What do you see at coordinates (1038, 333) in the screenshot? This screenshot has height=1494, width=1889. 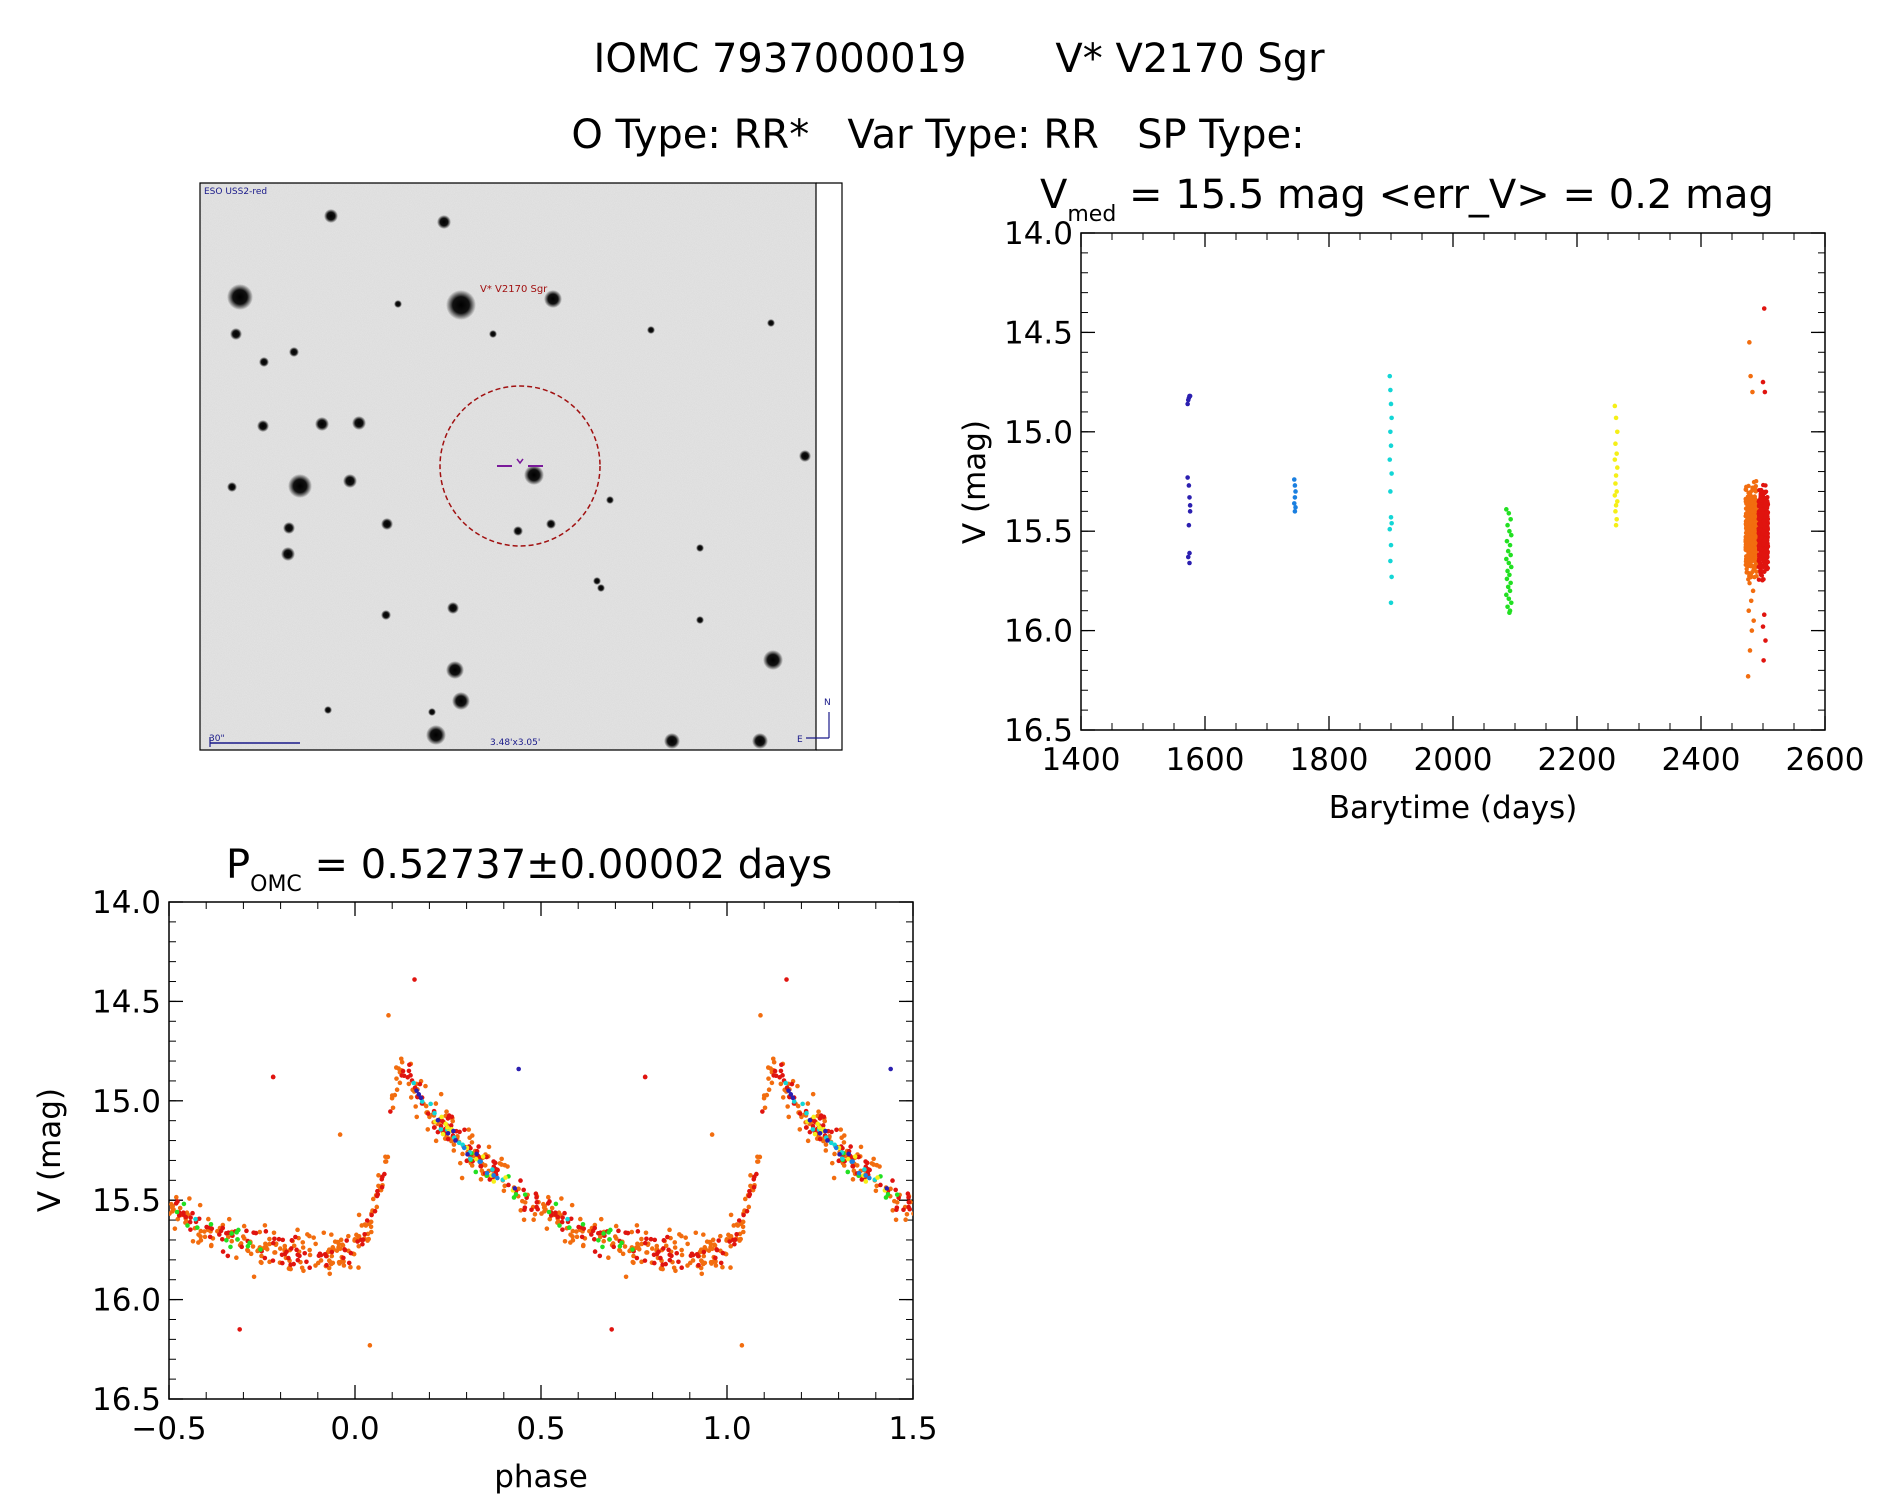 I see `y-tick-label: 14.5` at bounding box center [1038, 333].